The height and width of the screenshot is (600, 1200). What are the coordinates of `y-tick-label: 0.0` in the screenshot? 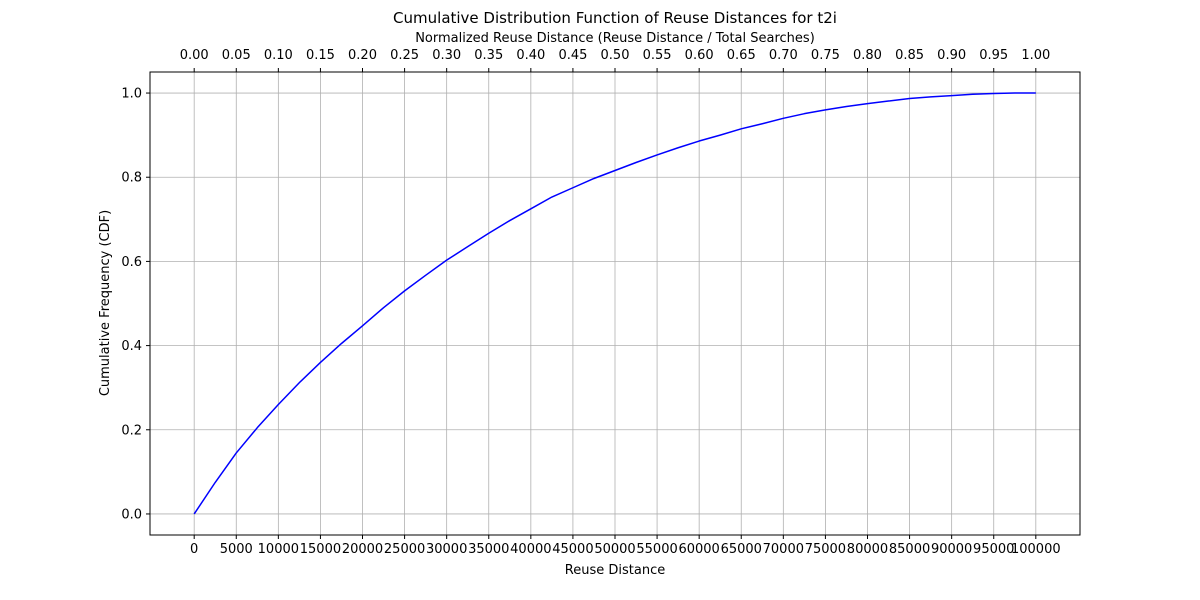 It's located at (131, 514).